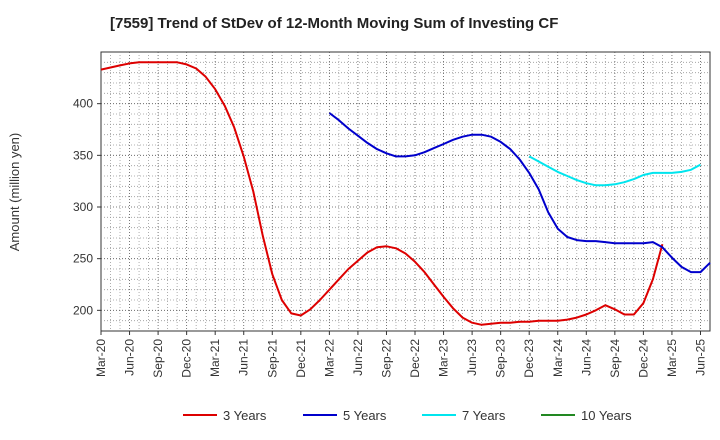  What do you see at coordinates (700, 357) in the screenshot?
I see `x-tick-label: Jun-25` at bounding box center [700, 357].